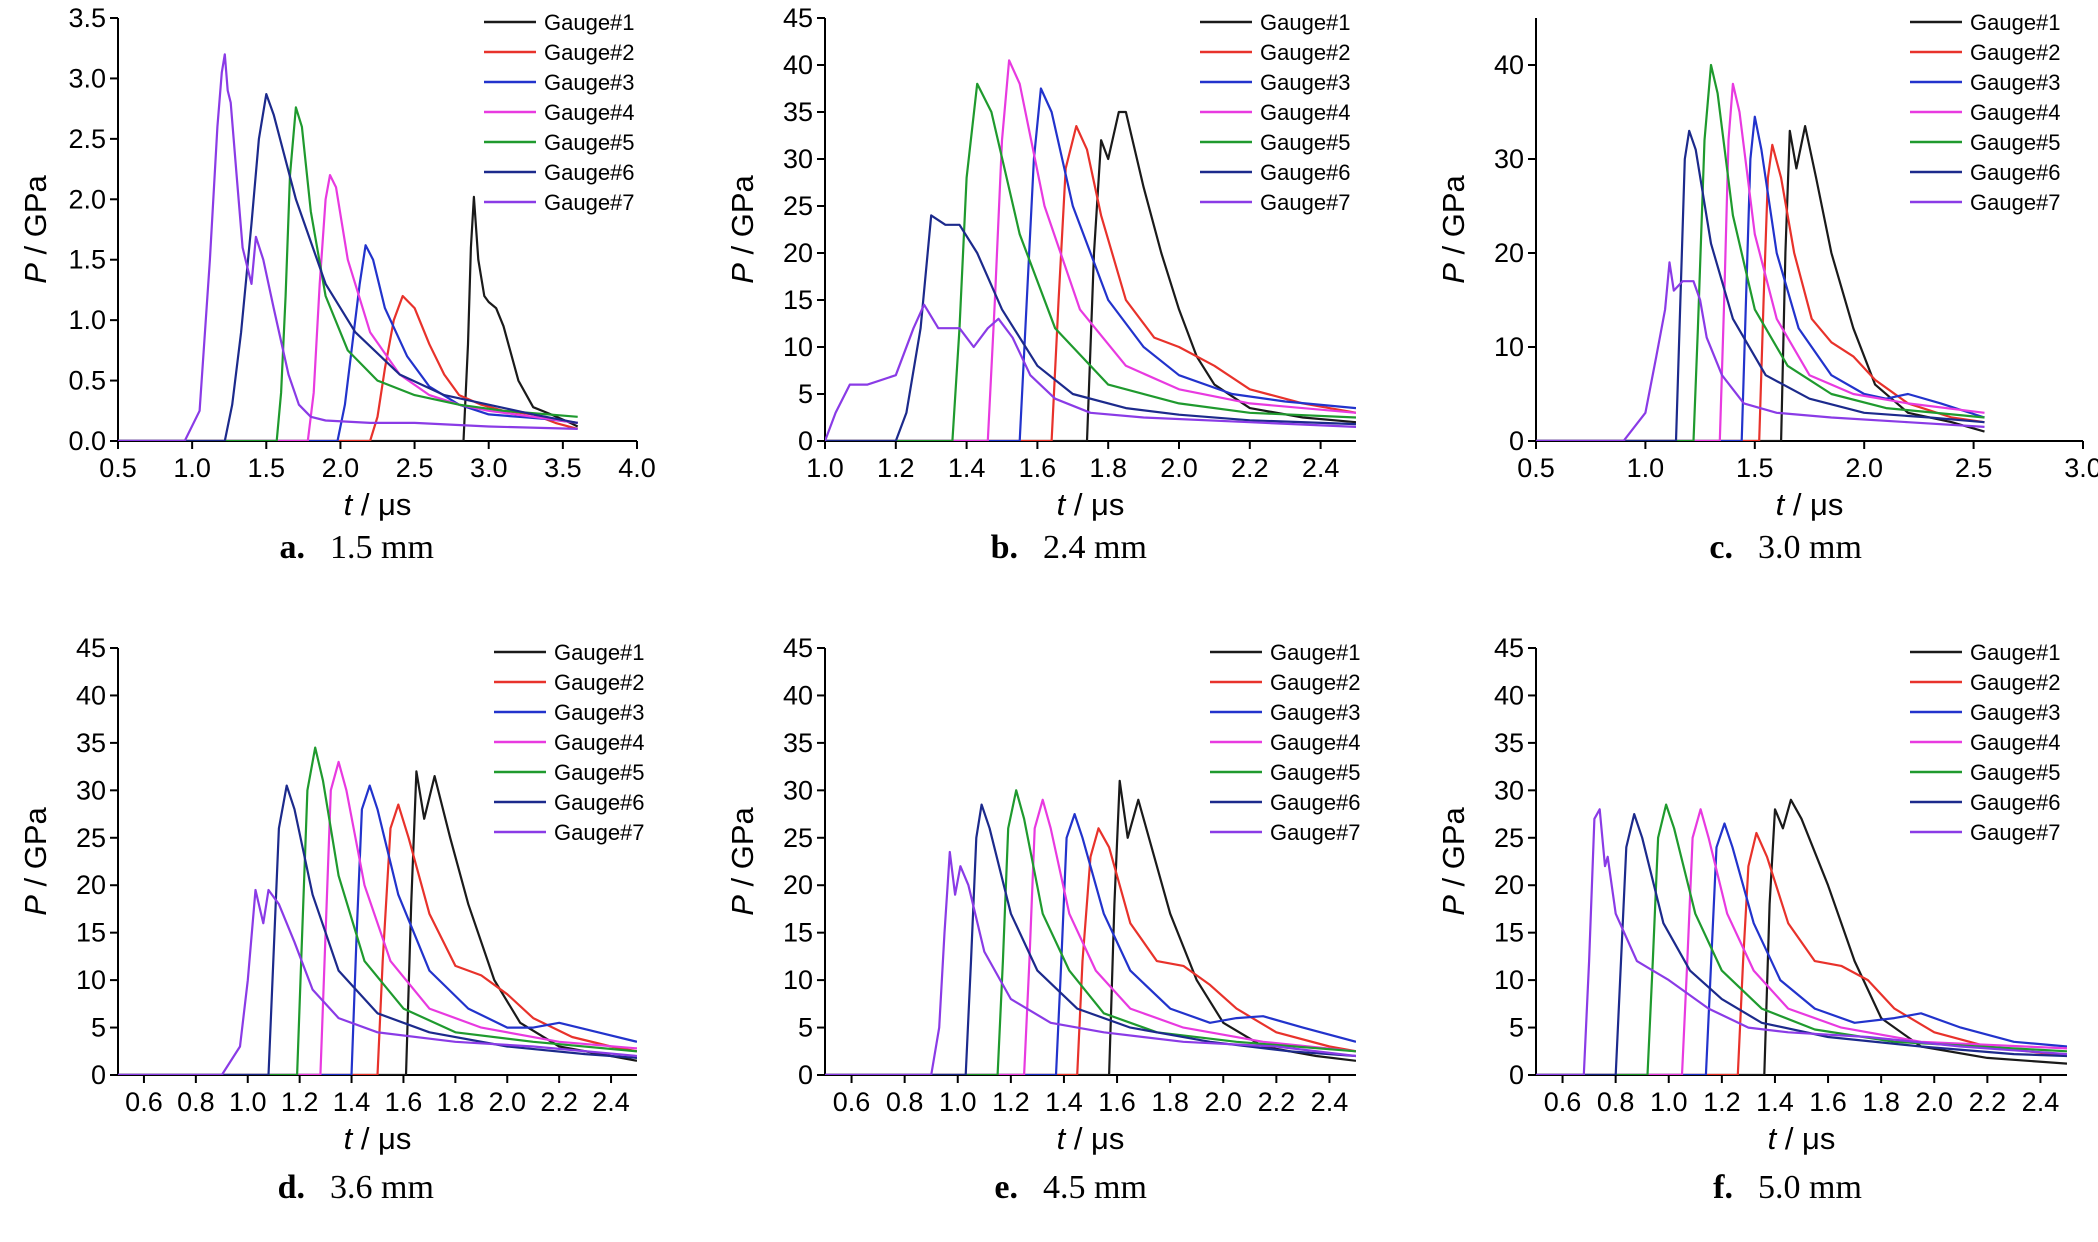 The width and height of the screenshot is (2098, 1242). I want to click on caption-letter: c., so click(1721, 547).